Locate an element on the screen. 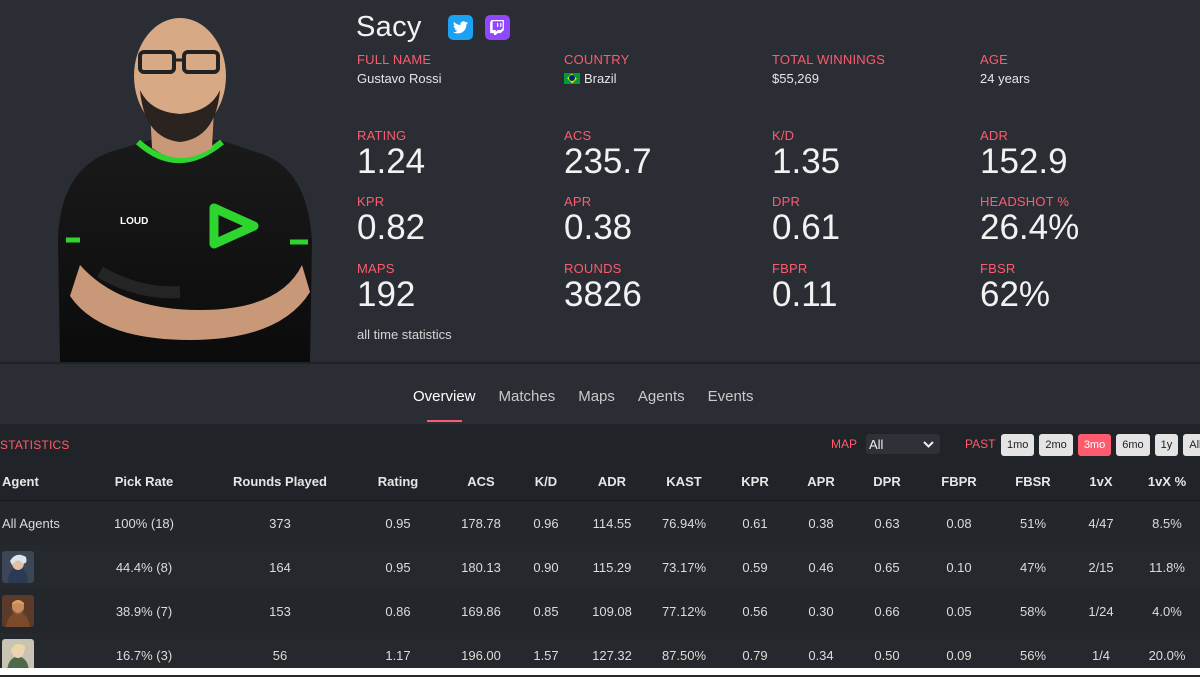 The height and width of the screenshot is (677, 1200). table-cell: 0.79 is located at coordinates (755, 655).